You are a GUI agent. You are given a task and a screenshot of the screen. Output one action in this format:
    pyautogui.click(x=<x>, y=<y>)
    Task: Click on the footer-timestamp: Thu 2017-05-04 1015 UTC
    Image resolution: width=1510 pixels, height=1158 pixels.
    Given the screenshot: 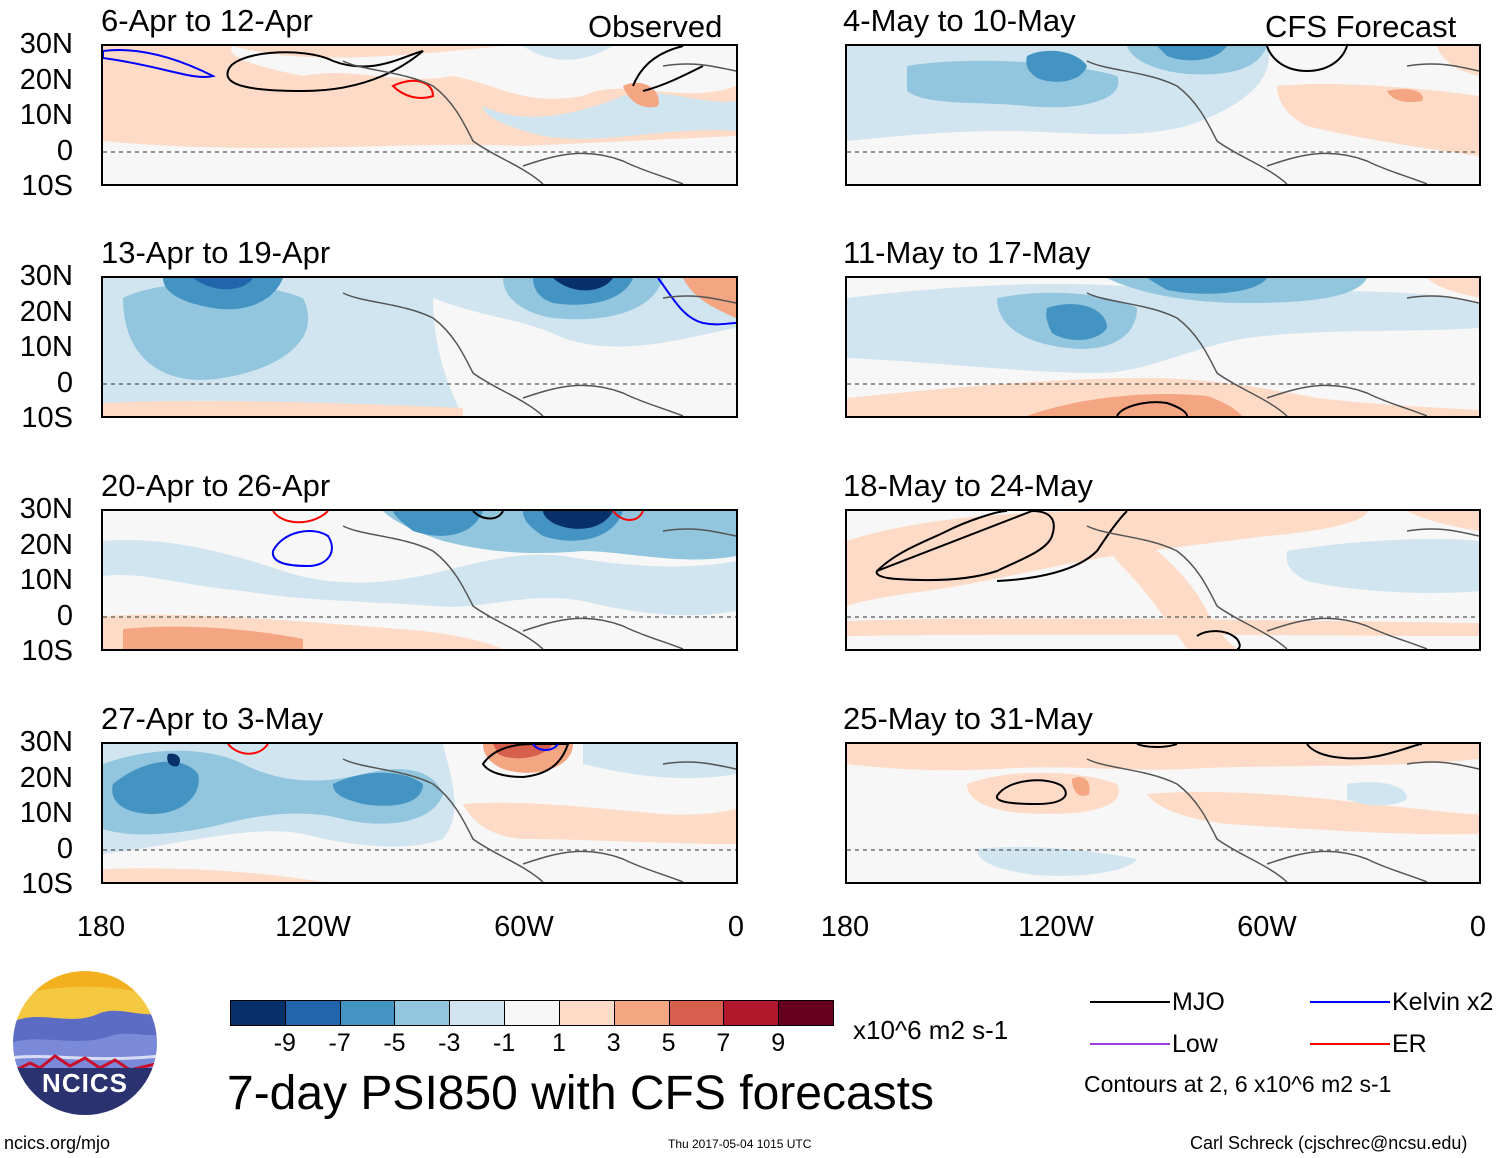 What is the action you would take?
    pyautogui.click(x=740, y=1144)
    